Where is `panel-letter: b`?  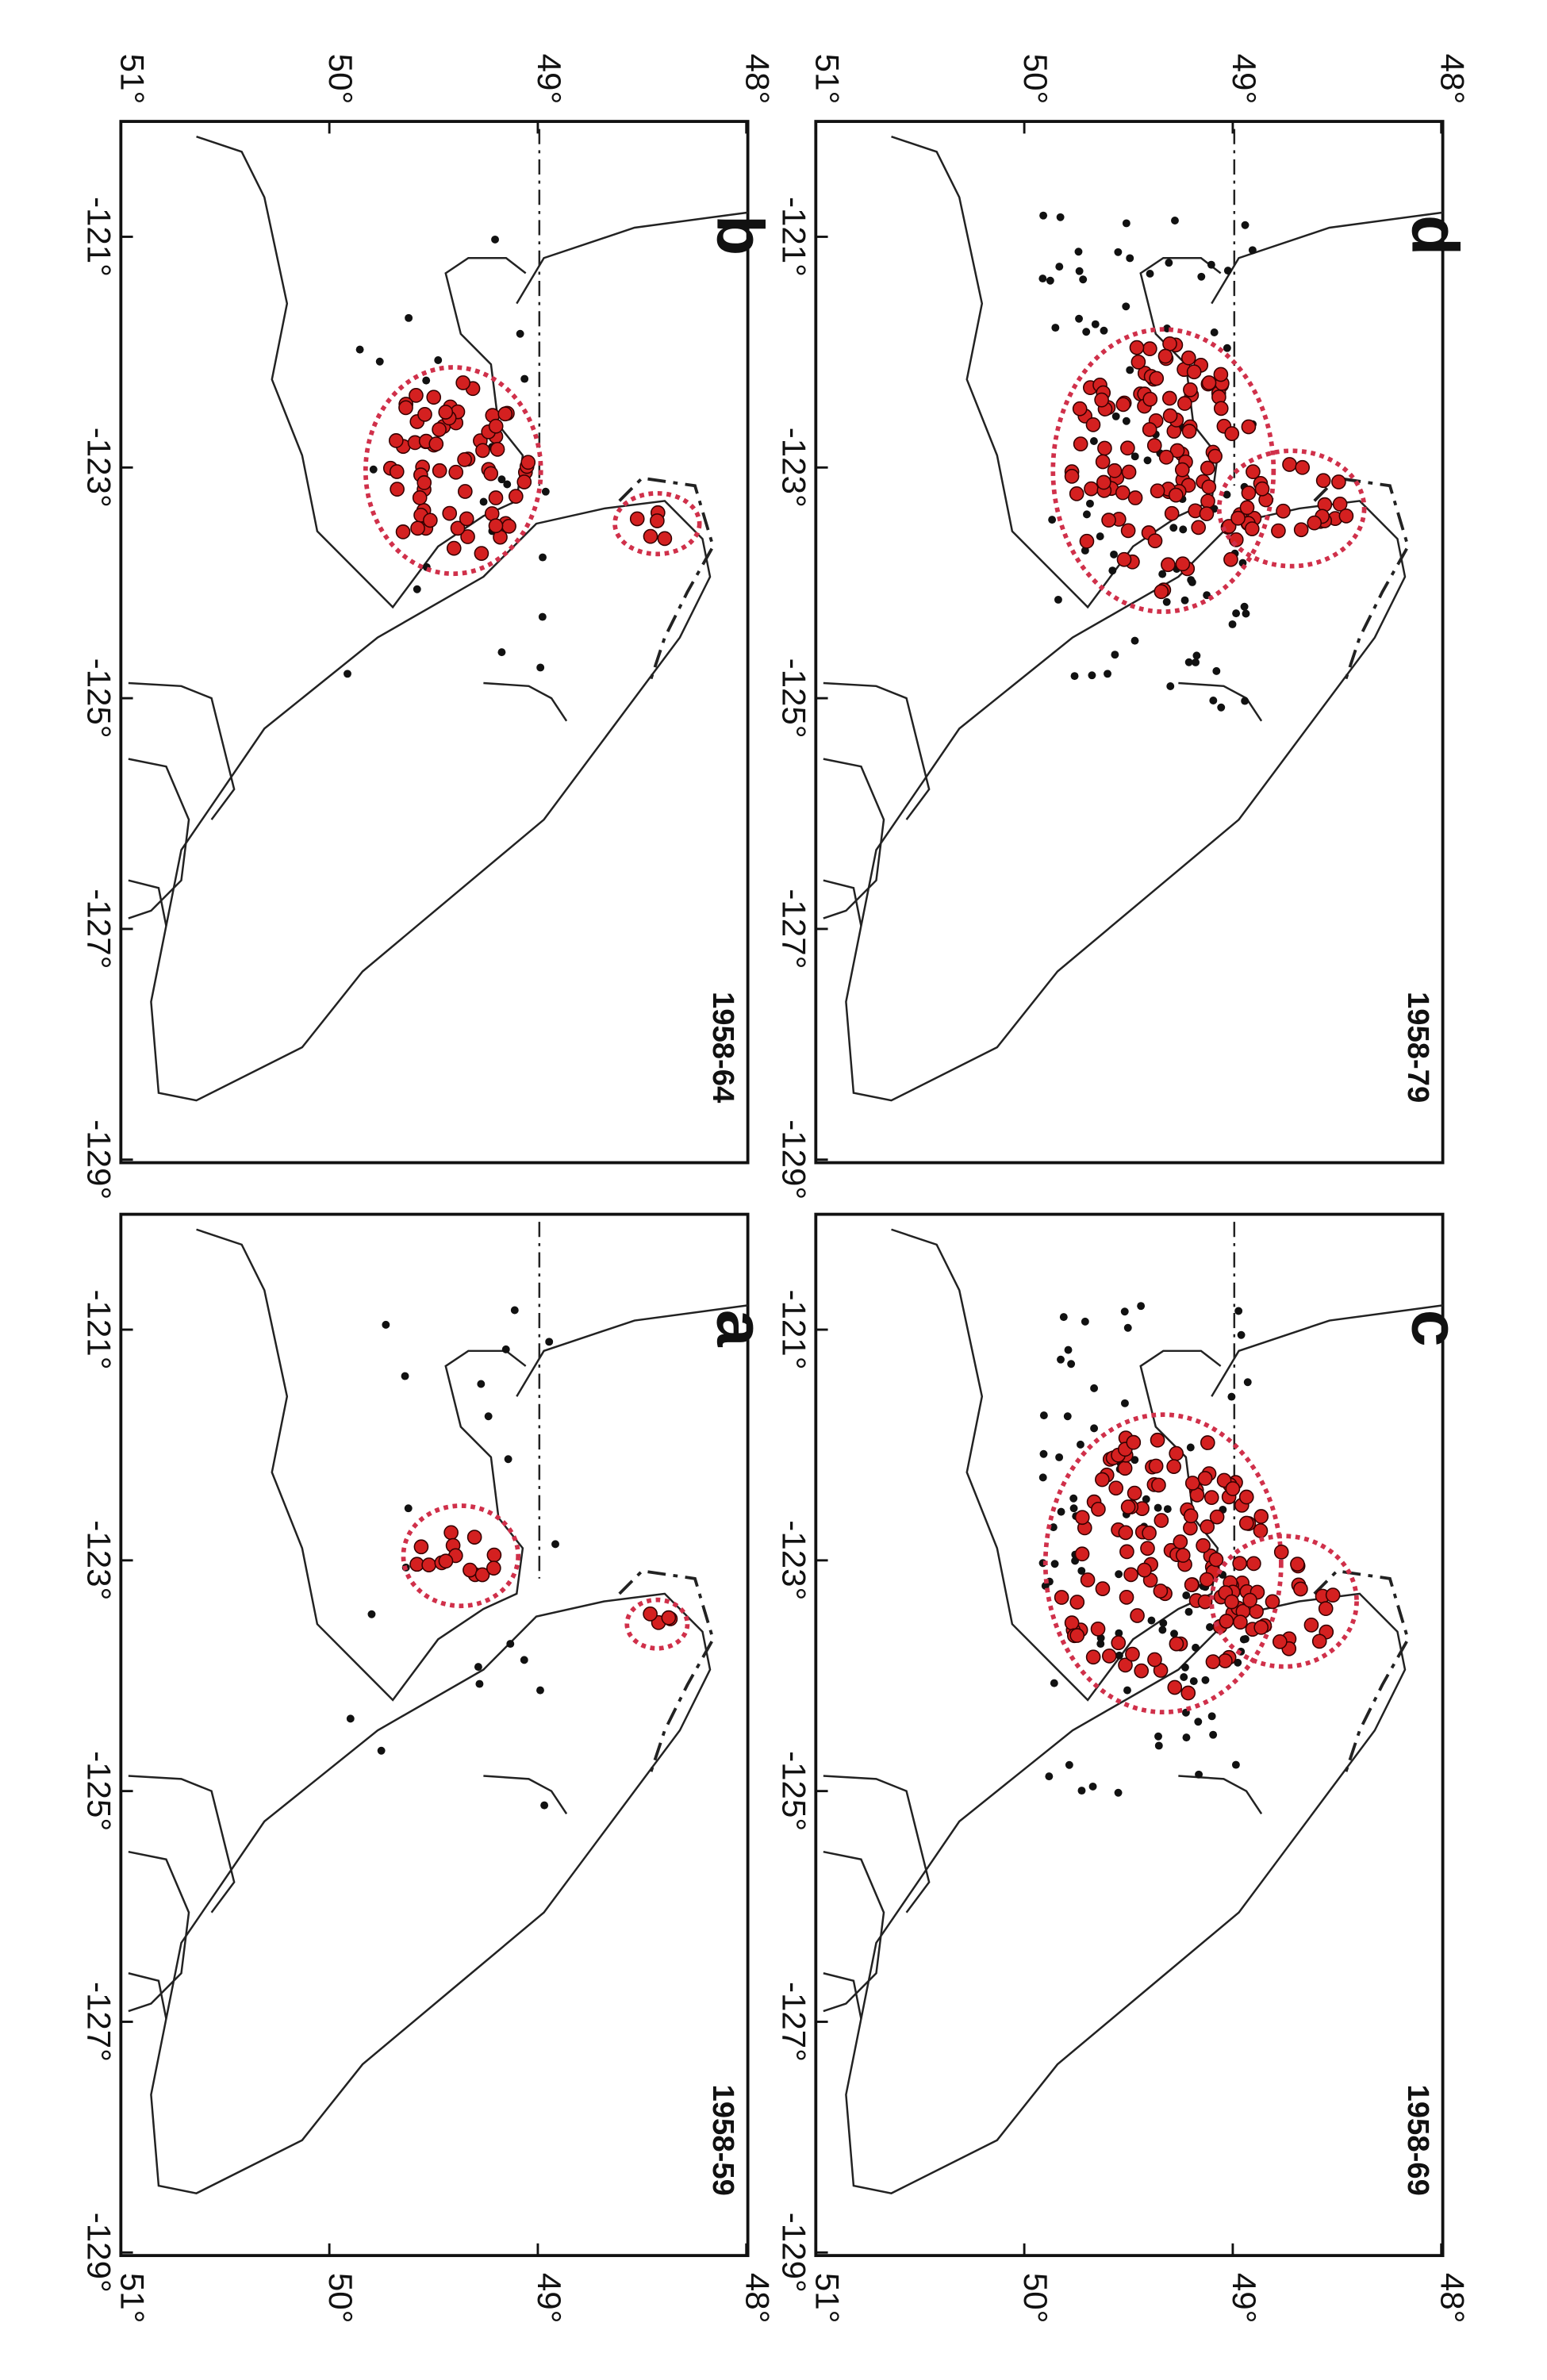 panel-letter: b is located at coordinates (741, 235).